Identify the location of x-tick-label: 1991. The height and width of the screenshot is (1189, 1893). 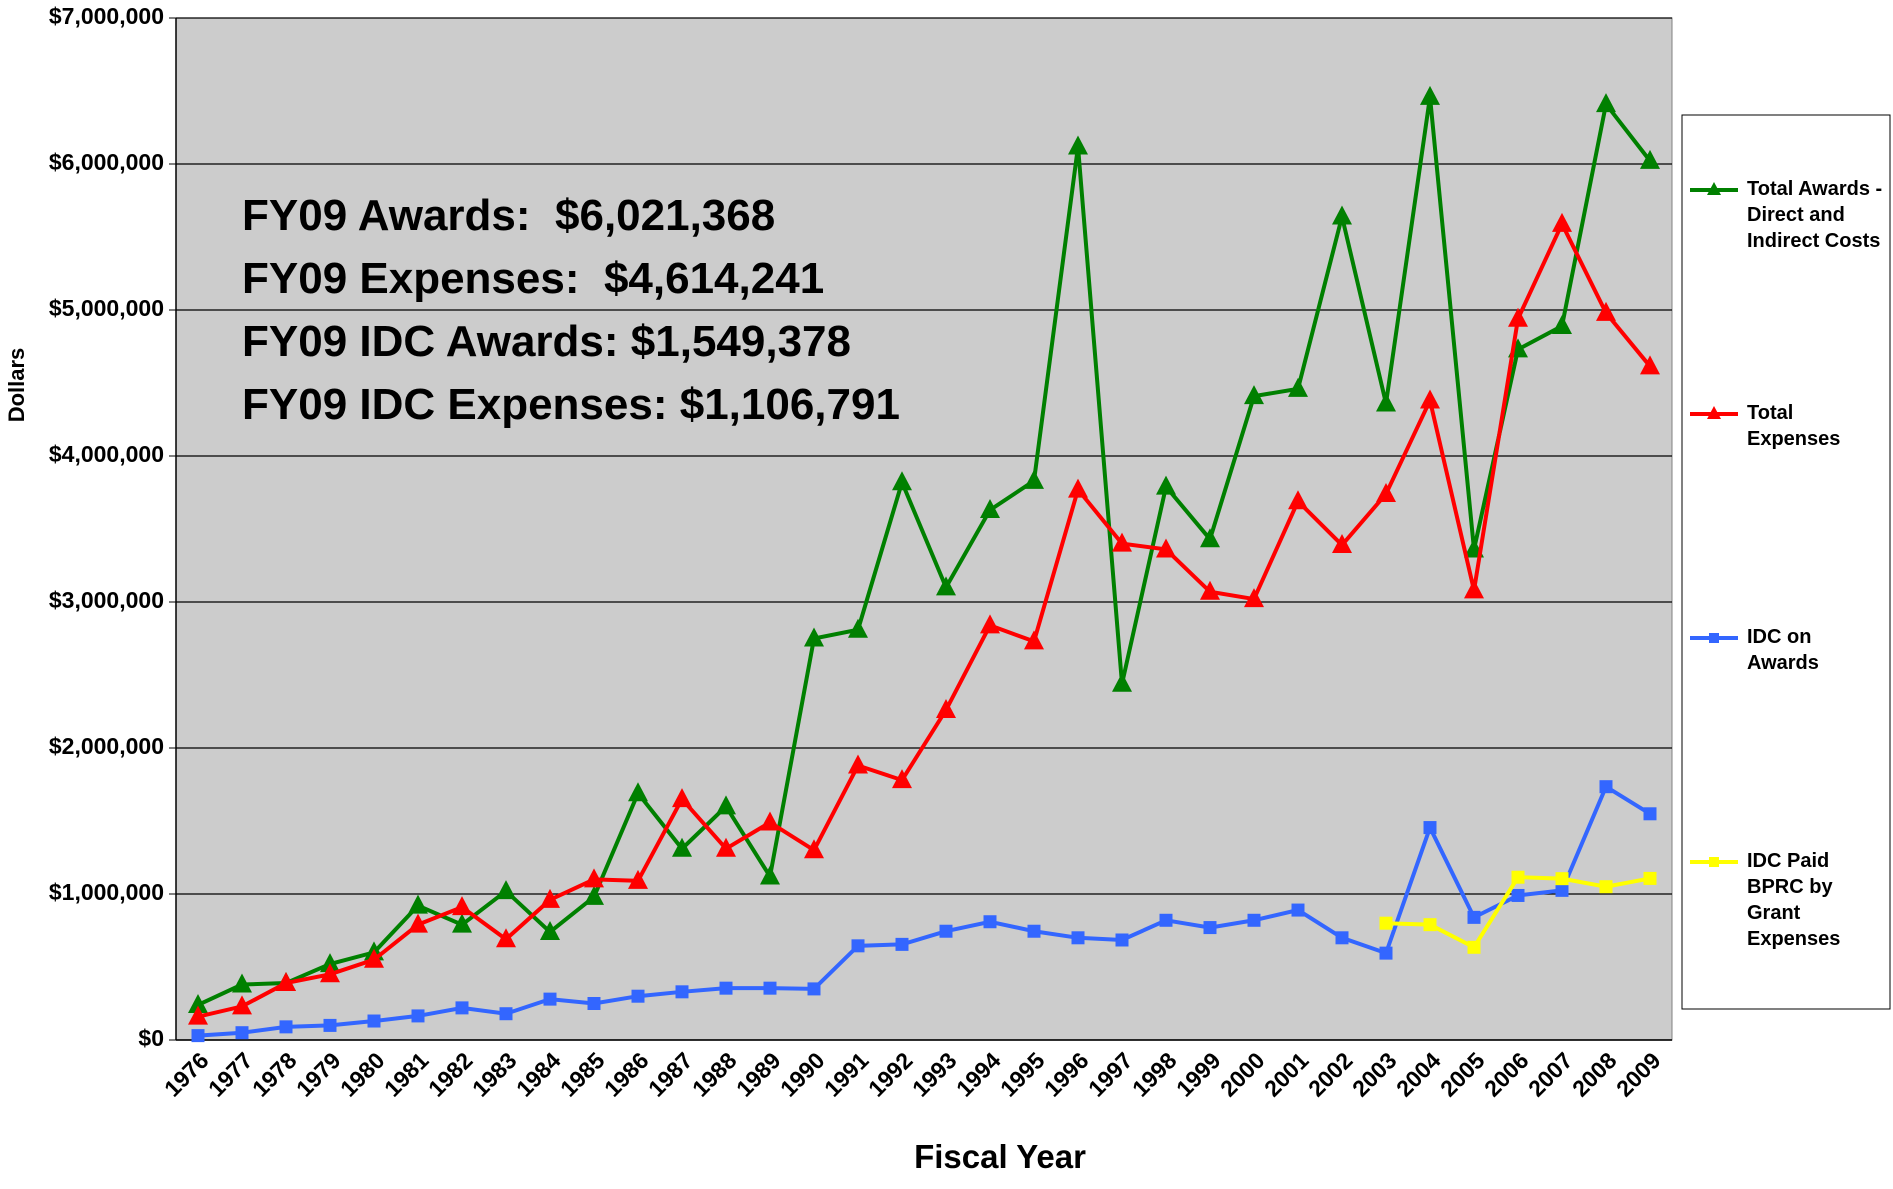
(846, 1074).